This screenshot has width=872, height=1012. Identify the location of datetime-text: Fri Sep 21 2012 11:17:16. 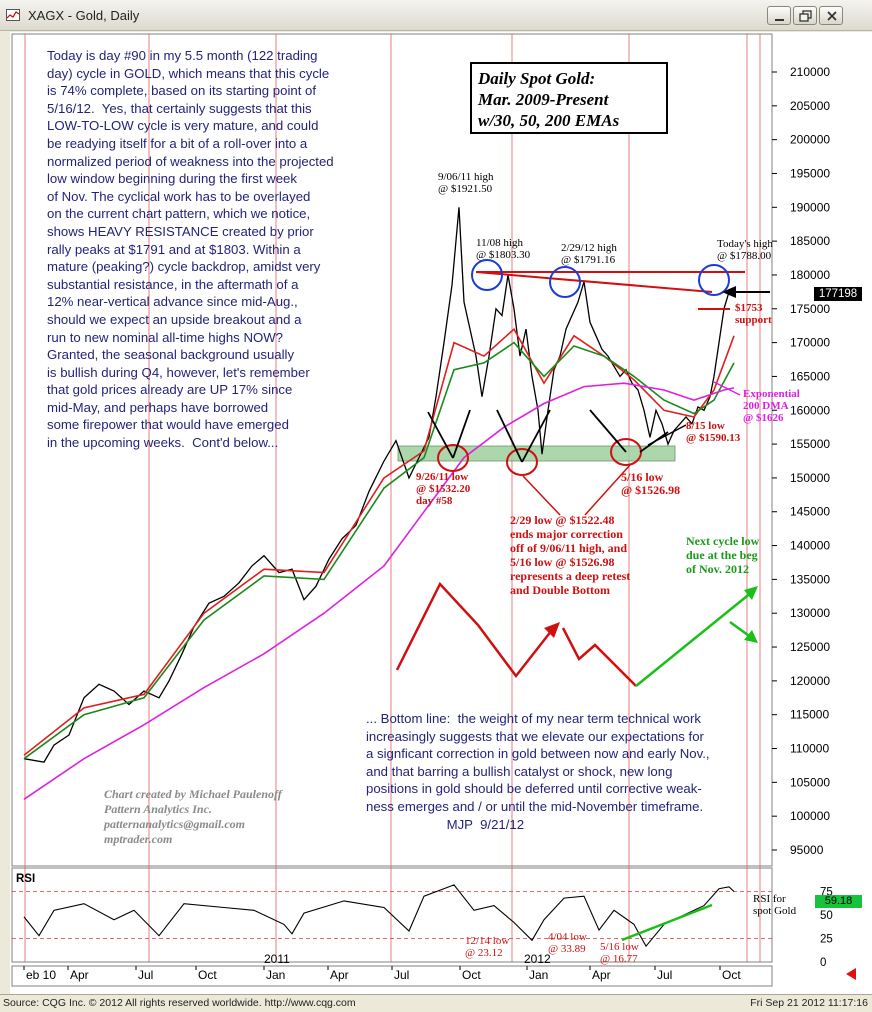
(809, 1003).